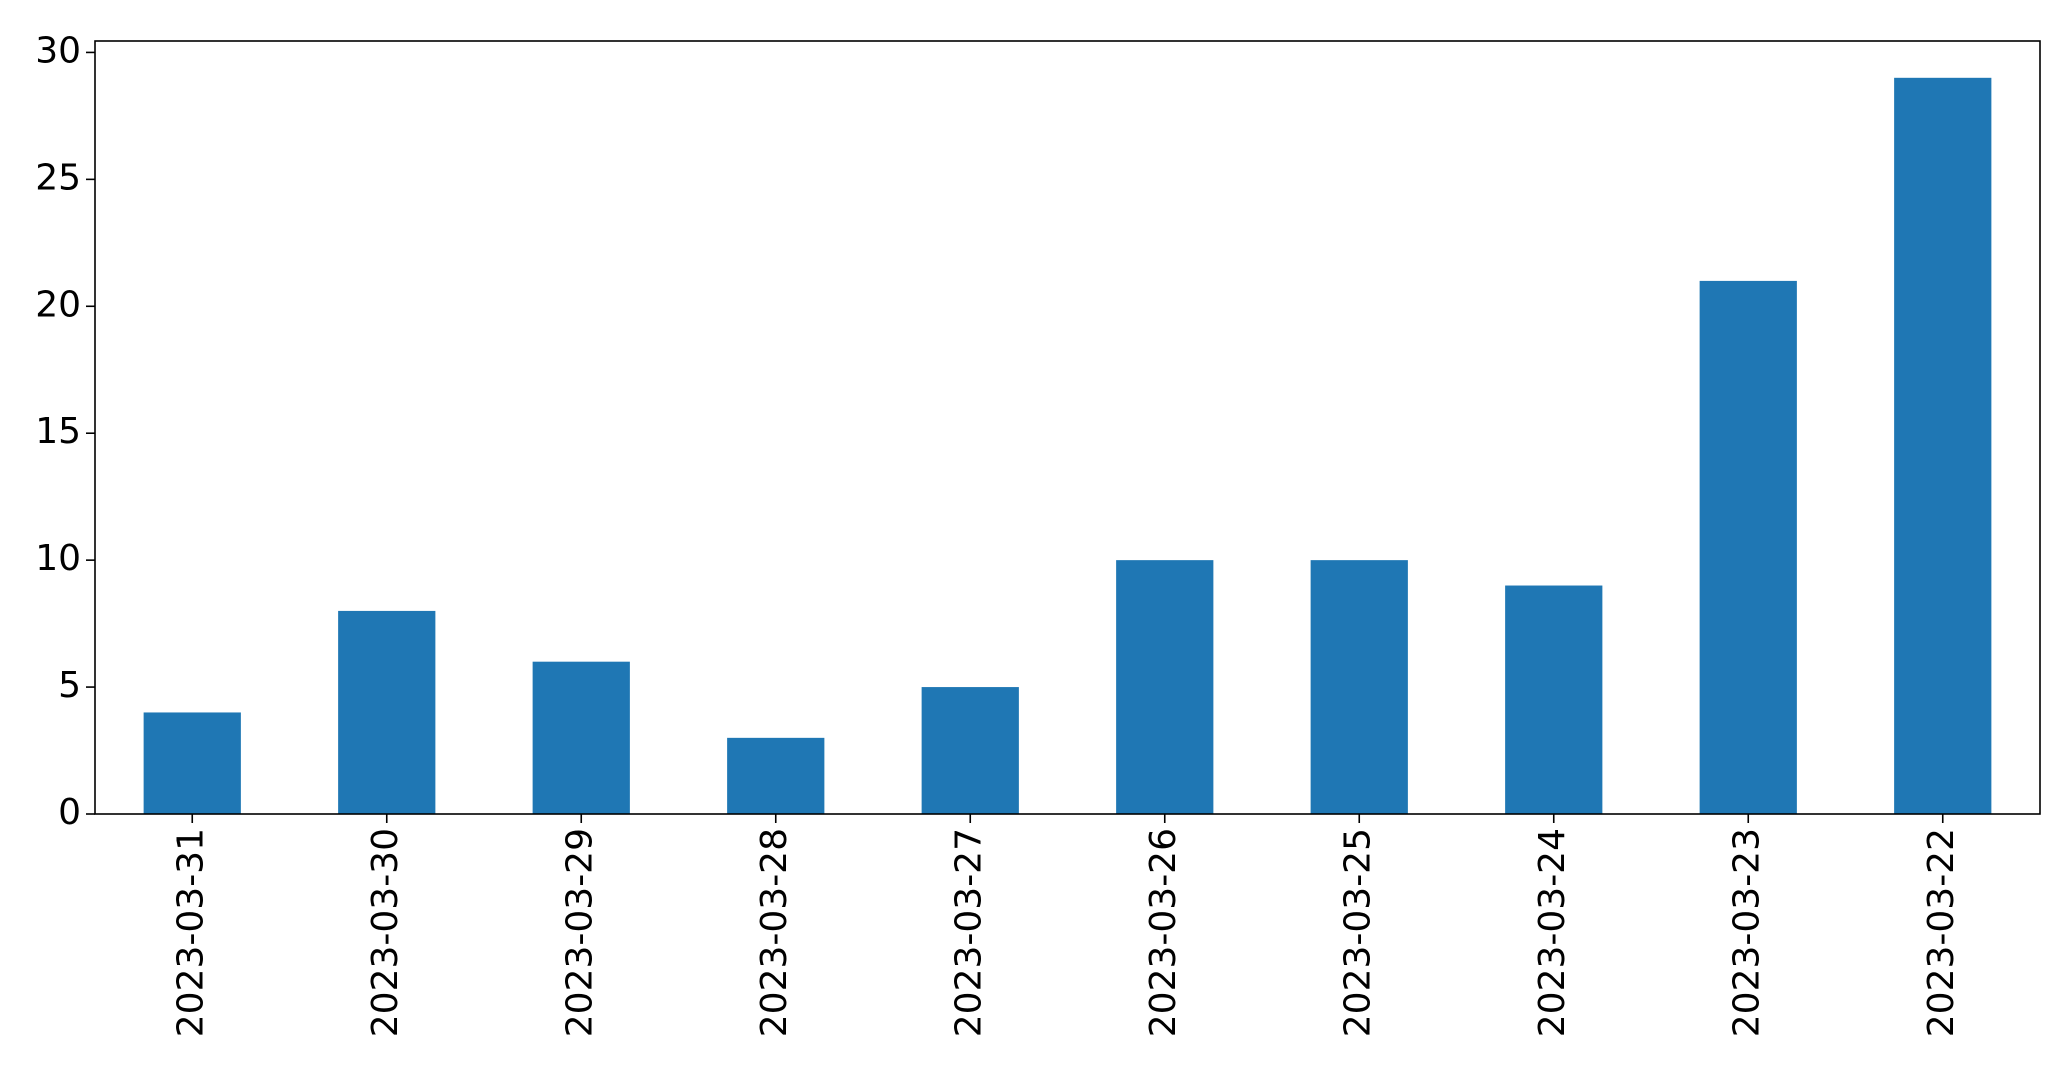 The height and width of the screenshot is (1067, 2071). What do you see at coordinates (1163, 932) in the screenshot?
I see `x-tick-label: 2023-03-26` at bounding box center [1163, 932].